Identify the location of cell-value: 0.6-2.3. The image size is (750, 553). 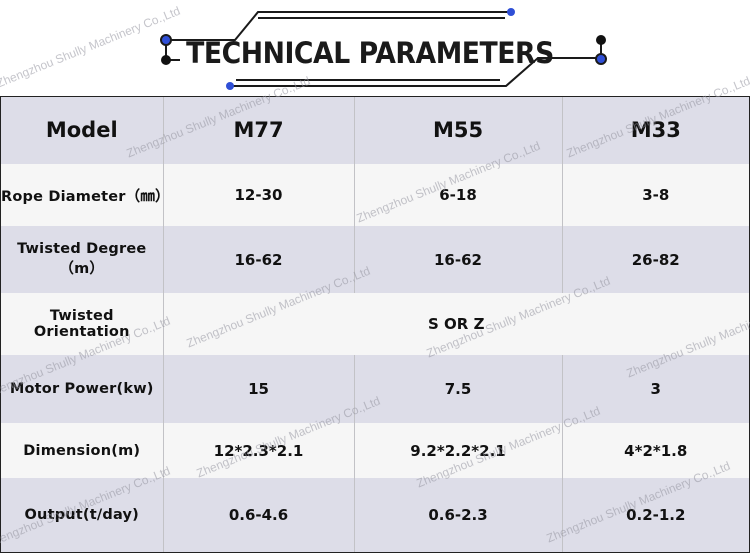
(458, 515).